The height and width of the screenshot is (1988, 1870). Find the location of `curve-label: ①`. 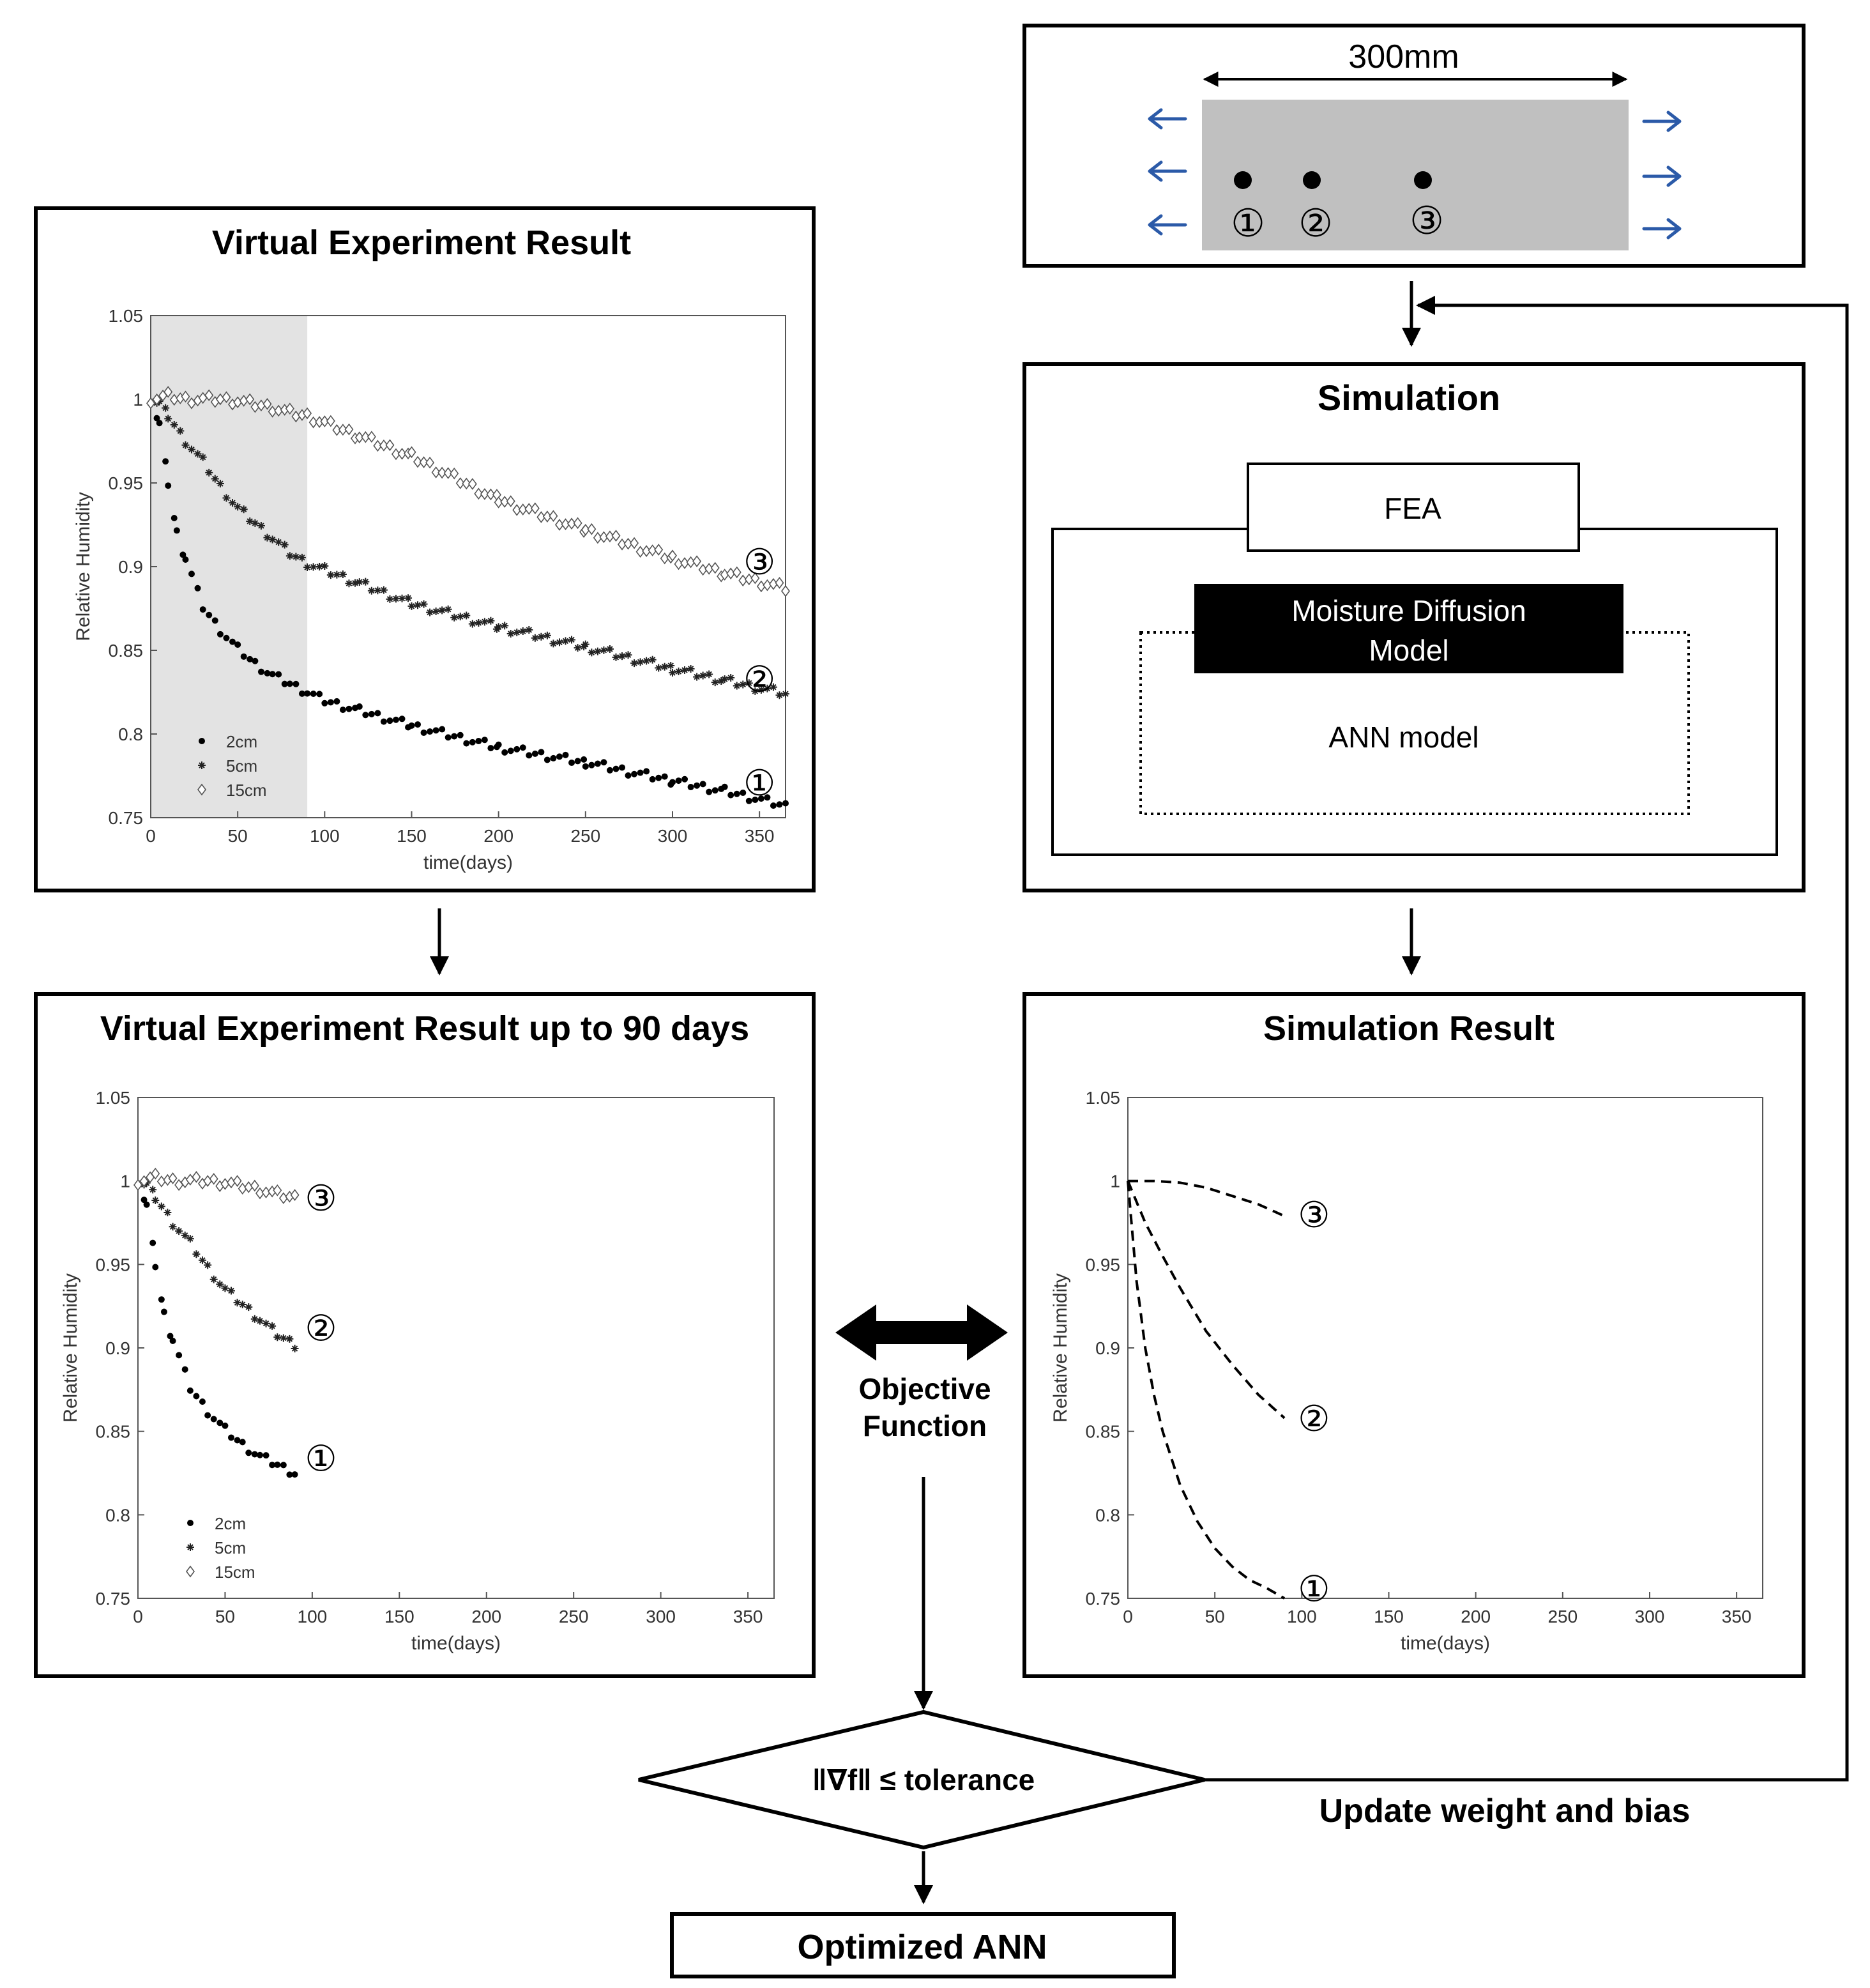

curve-label: ① is located at coordinates (321, 1458).